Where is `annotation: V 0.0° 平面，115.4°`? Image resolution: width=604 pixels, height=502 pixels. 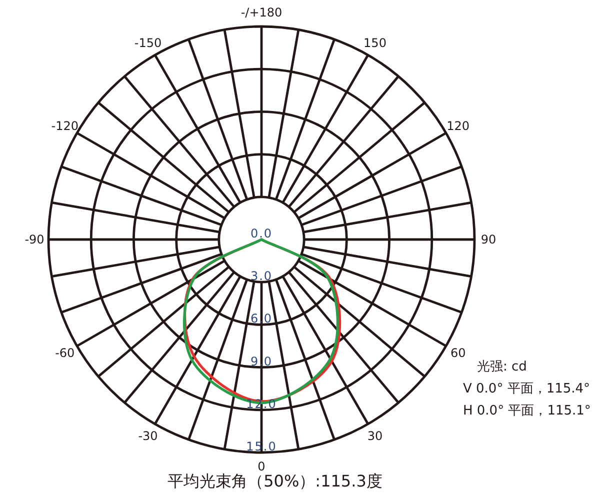 annotation: V 0.0° 平面，115.4° is located at coordinates (526, 389).